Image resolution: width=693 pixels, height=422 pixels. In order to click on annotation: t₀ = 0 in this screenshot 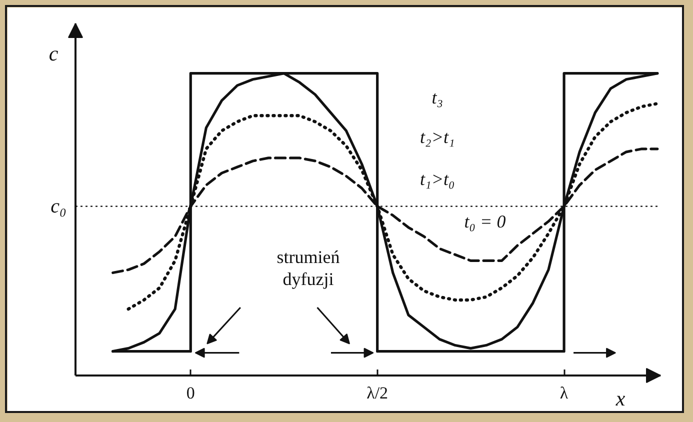, I will do `click(485, 221)`.